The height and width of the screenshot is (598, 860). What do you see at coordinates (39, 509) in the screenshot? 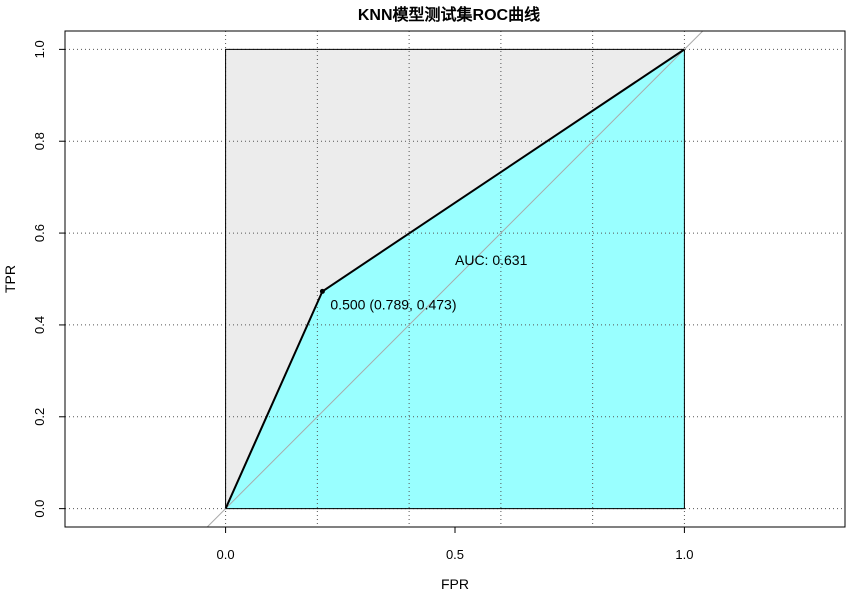
I see `y-tick-label: 0.0` at bounding box center [39, 509].